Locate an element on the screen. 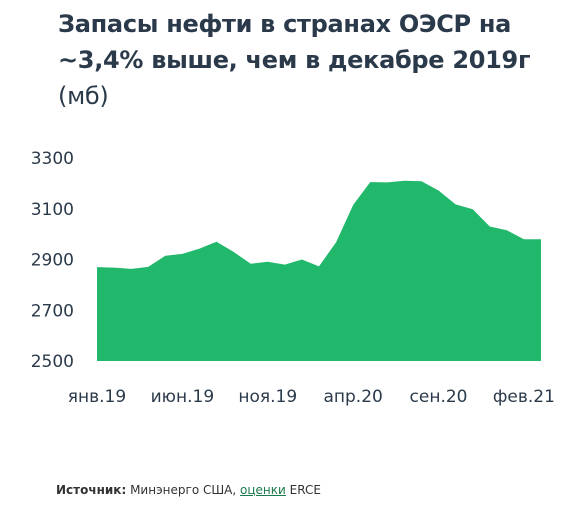 The height and width of the screenshot is (531, 585). y-tick-label: 3100 is located at coordinates (52, 210).